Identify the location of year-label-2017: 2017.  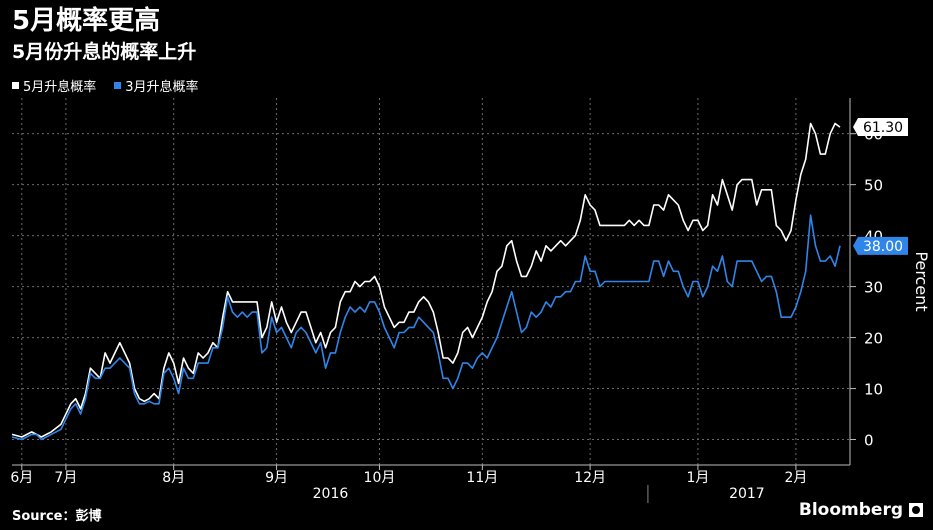
(747, 494).